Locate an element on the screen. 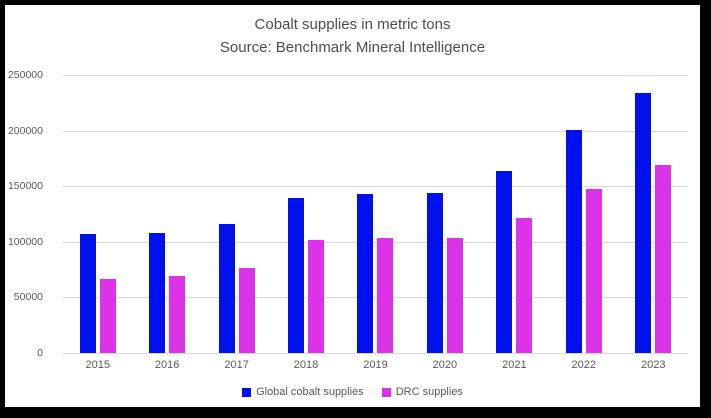 The width and height of the screenshot is (711, 418). x-tick-label-2021: 2021 is located at coordinates (514, 365).